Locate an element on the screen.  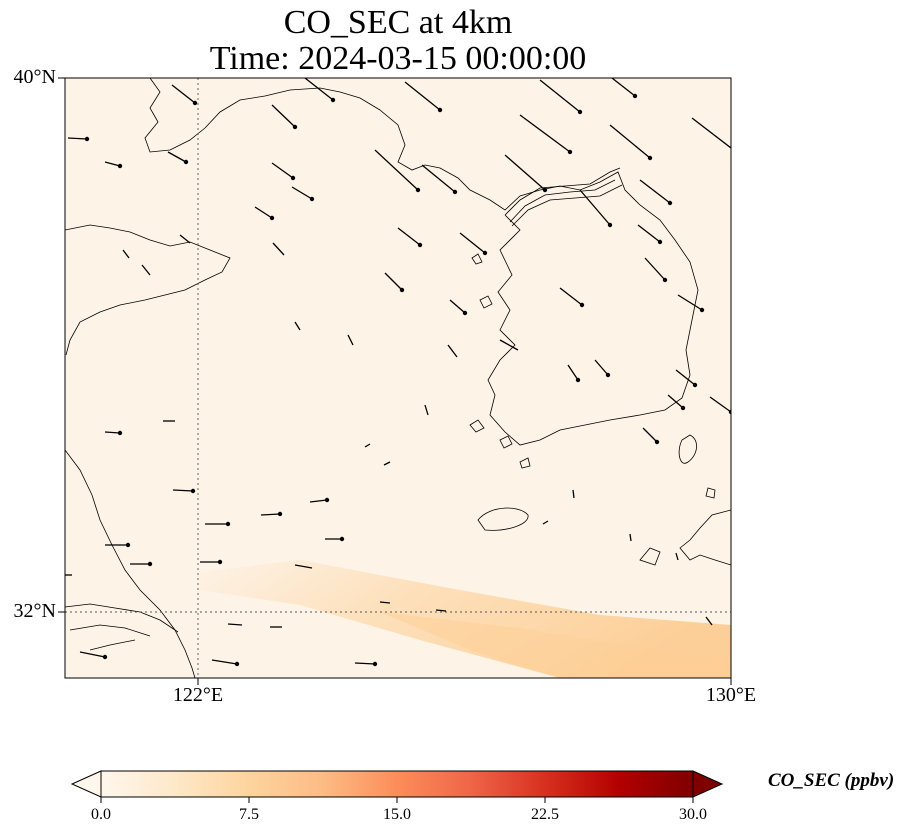
xtick-label-122e: 122°E is located at coordinates (198, 695).